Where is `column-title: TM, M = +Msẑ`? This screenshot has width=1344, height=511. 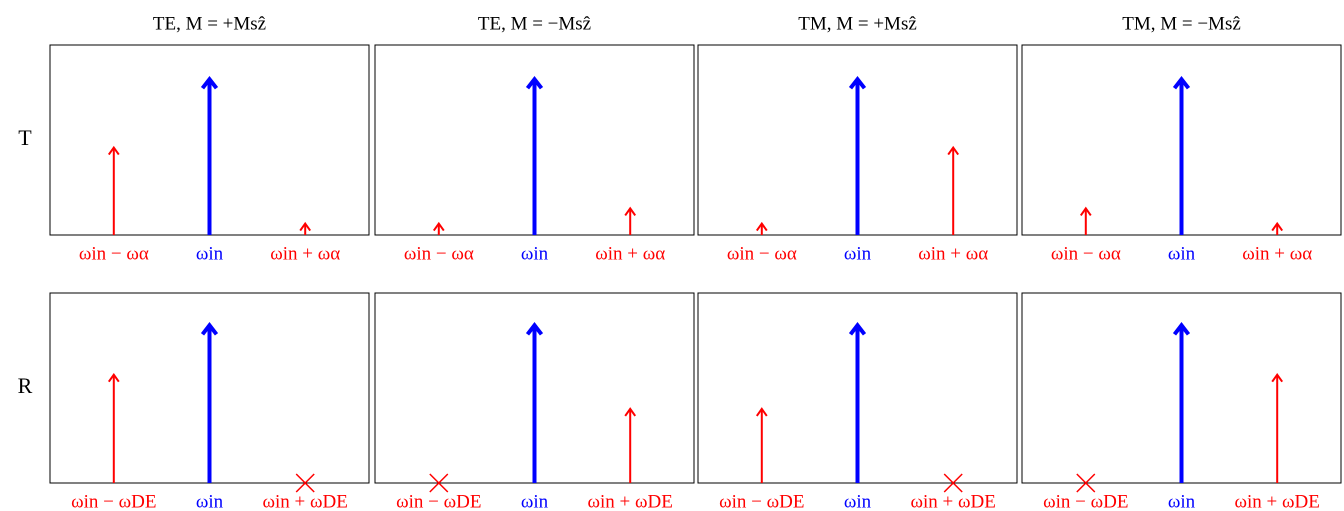
column-title: TM, M = +Msẑ is located at coordinates (857, 23).